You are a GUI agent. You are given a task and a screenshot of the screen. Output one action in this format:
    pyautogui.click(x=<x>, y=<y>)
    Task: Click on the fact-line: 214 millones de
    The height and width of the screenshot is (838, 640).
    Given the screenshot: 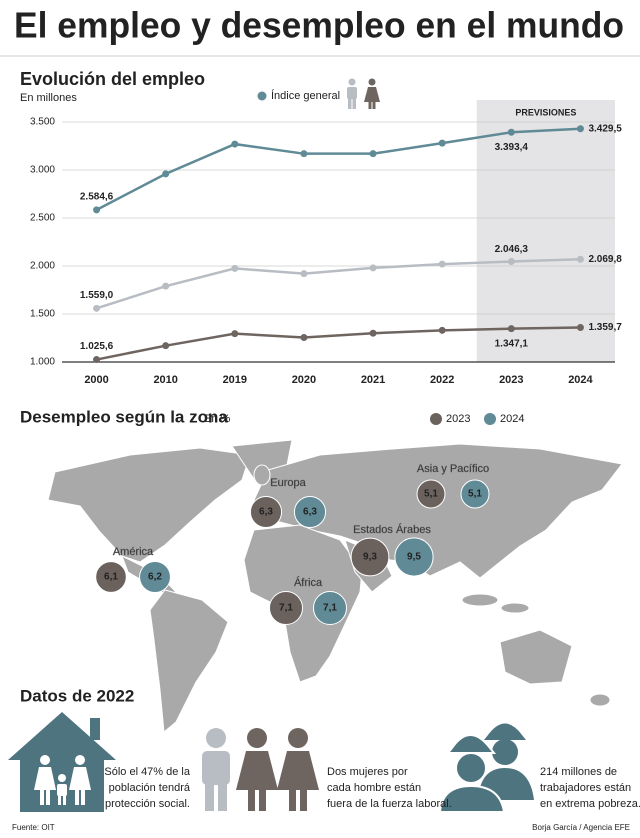 What is the action you would take?
    pyautogui.click(x=578, y=772)
    